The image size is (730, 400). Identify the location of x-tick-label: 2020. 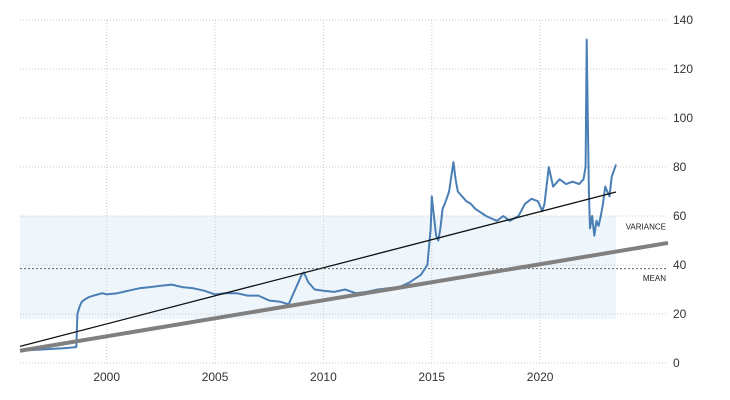
(540, 377).